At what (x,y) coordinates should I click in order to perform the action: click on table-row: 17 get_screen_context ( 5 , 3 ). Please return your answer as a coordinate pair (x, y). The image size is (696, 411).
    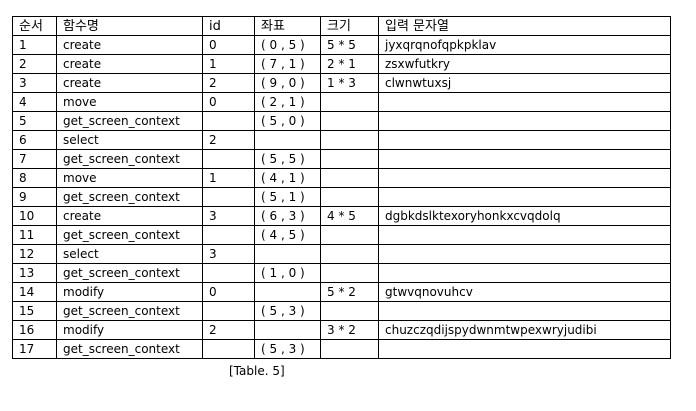
    Looking at the image, I should click on (341, 349).